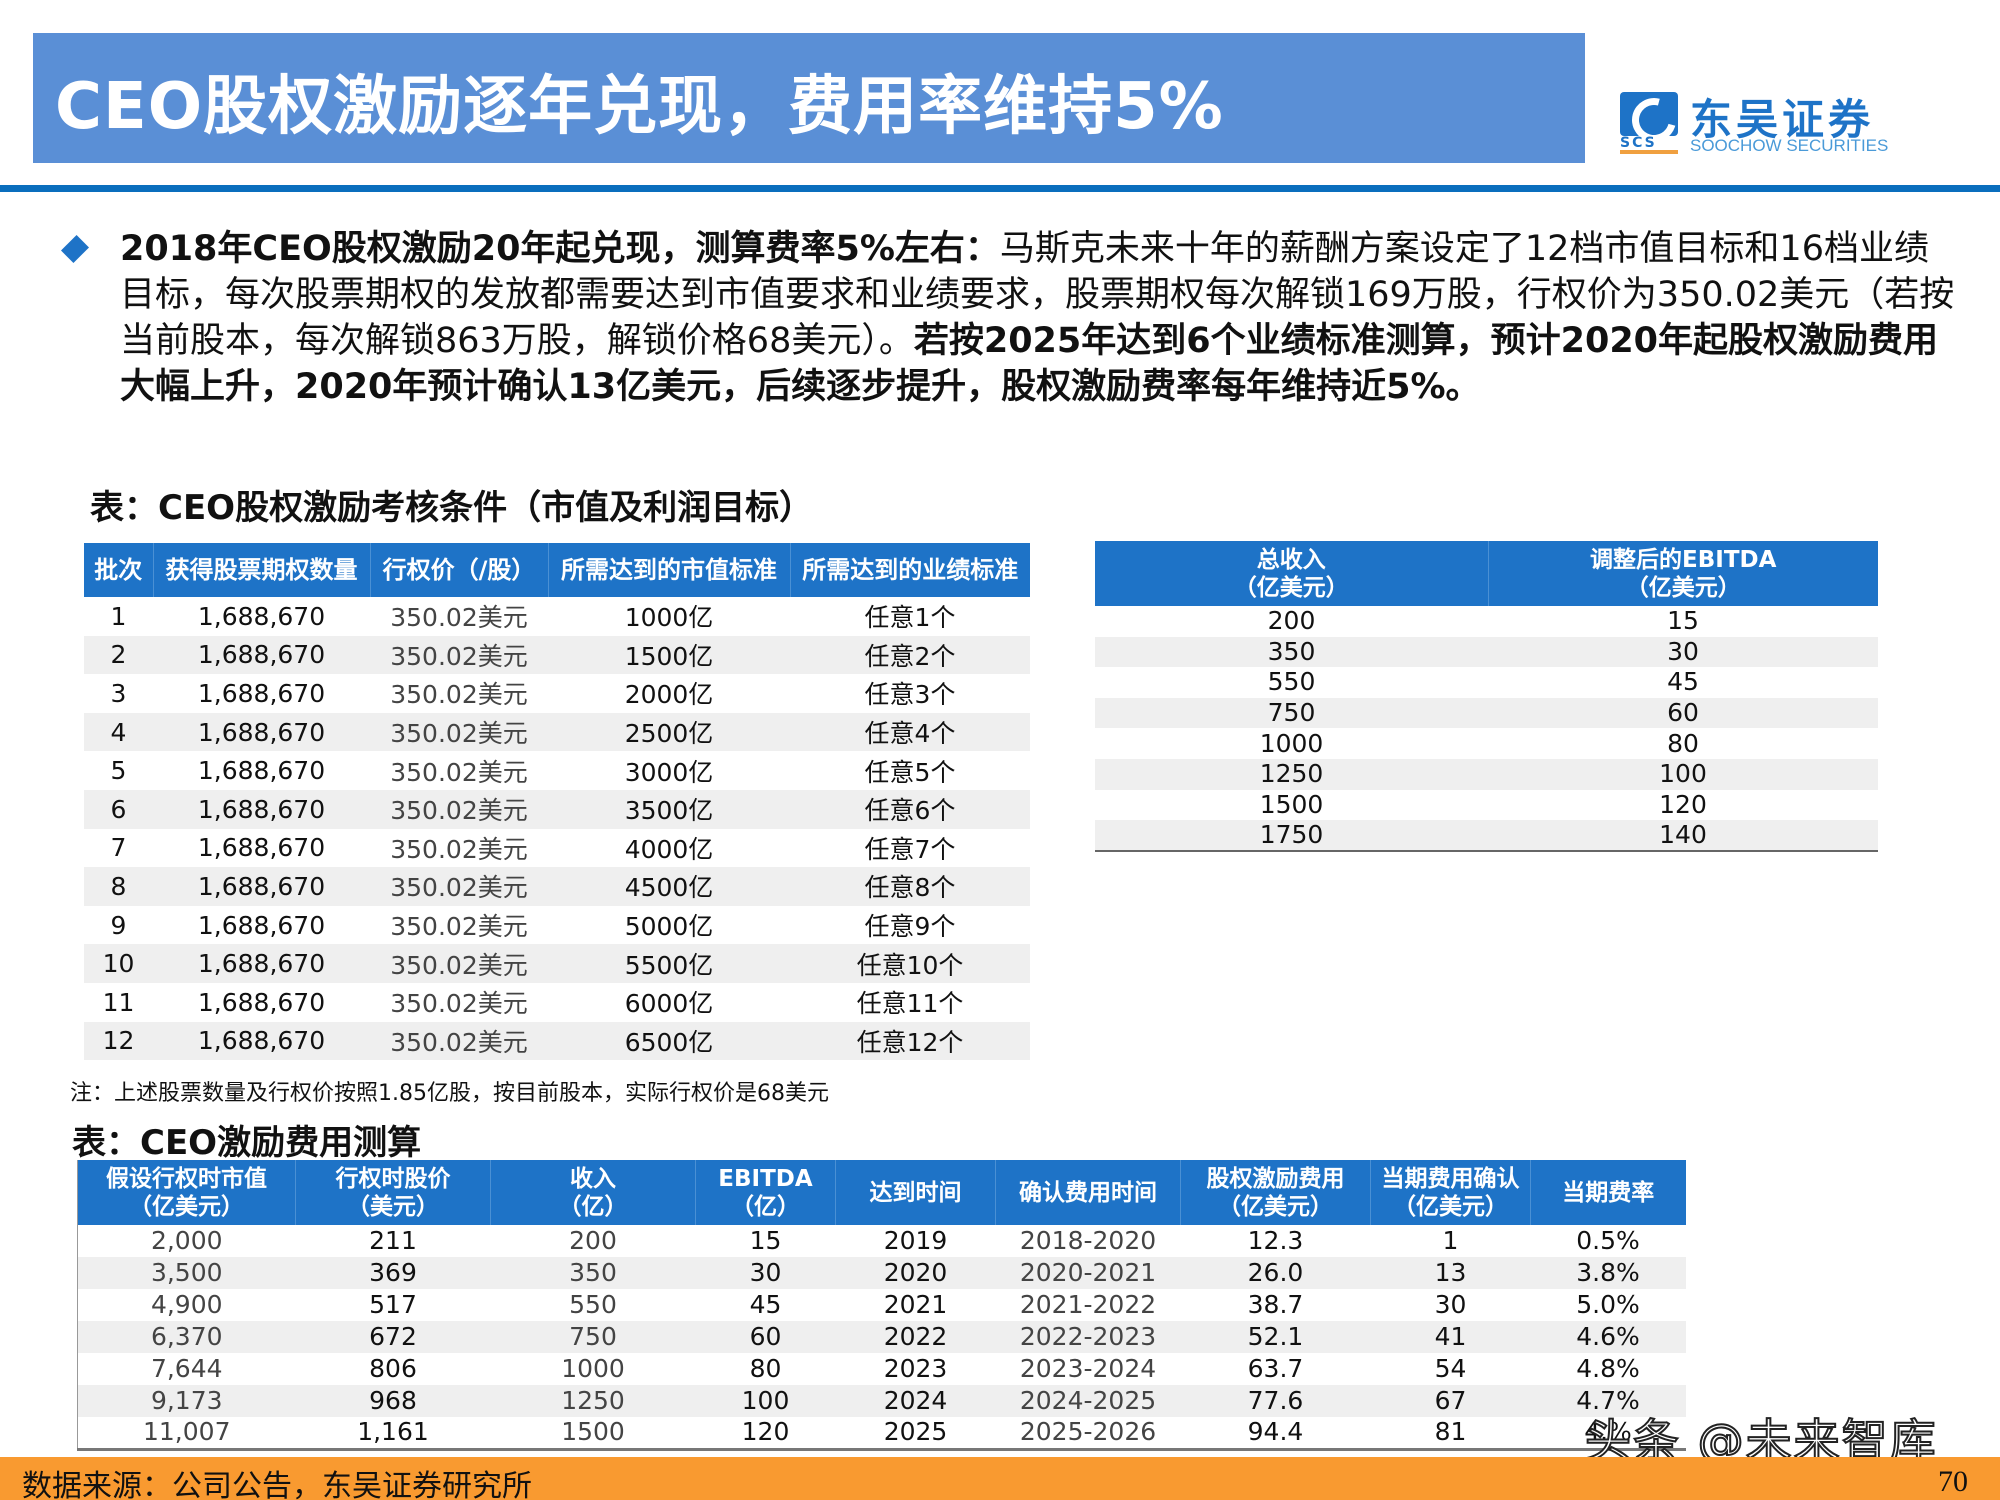 The image size is (2000, 1500). I want to click on table-row: 4,900 517 550 45 2021 2021-2022 38.7 30 5.0%, so click(882, 1305).